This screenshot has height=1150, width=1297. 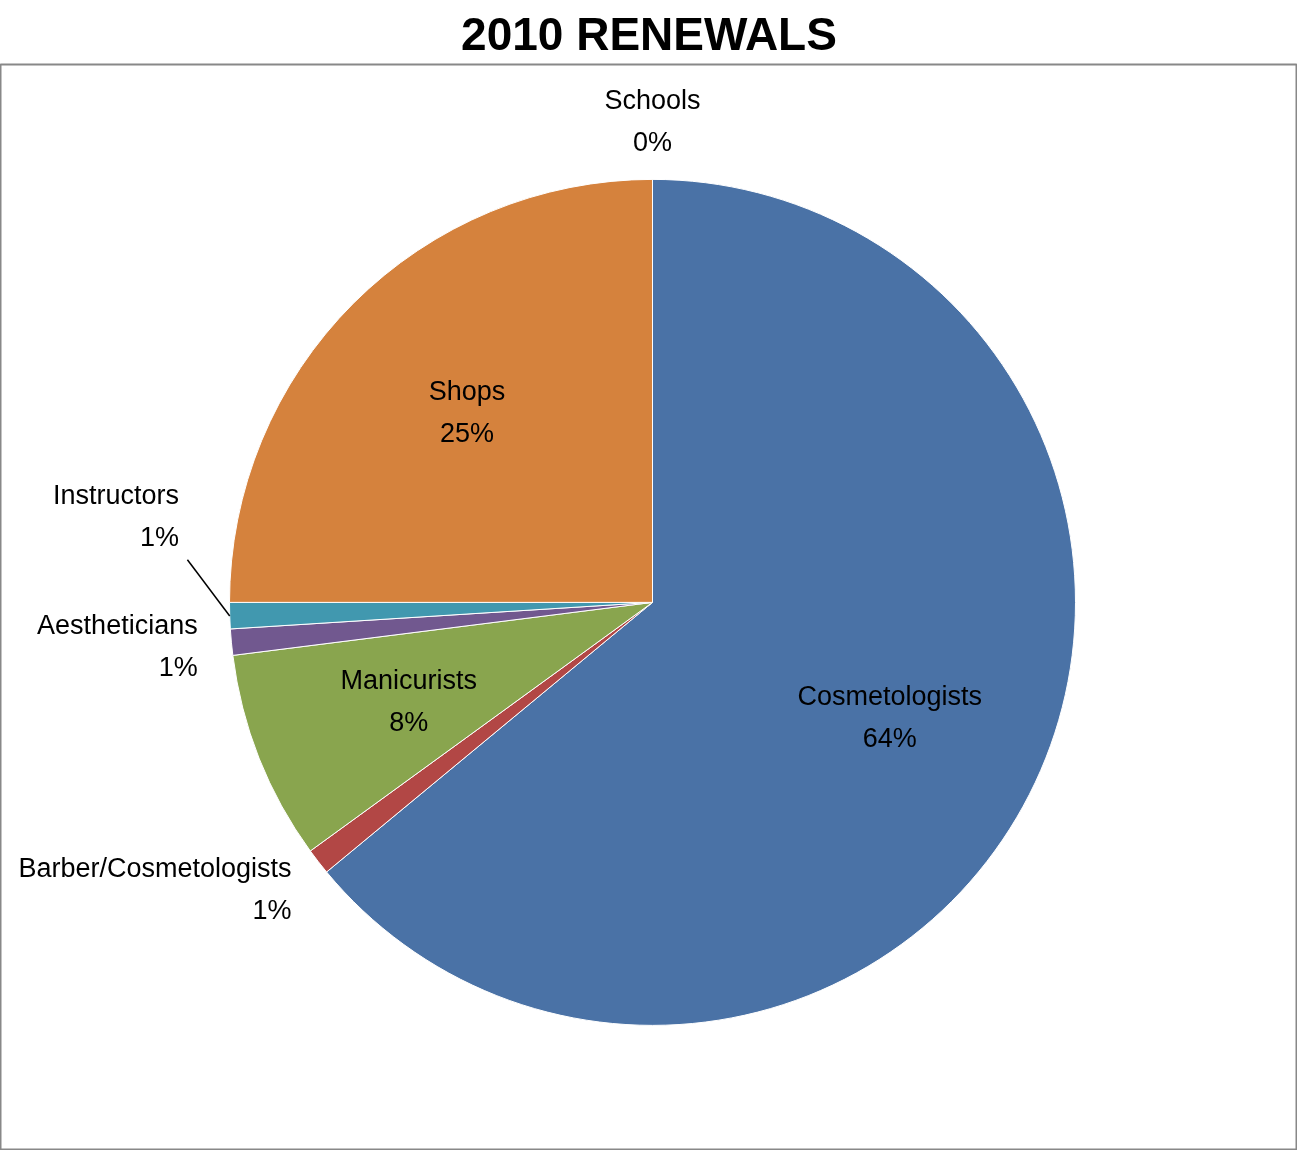 I want to click on chart-title: 2010 RENEWALS, so click(x=649, y=33).